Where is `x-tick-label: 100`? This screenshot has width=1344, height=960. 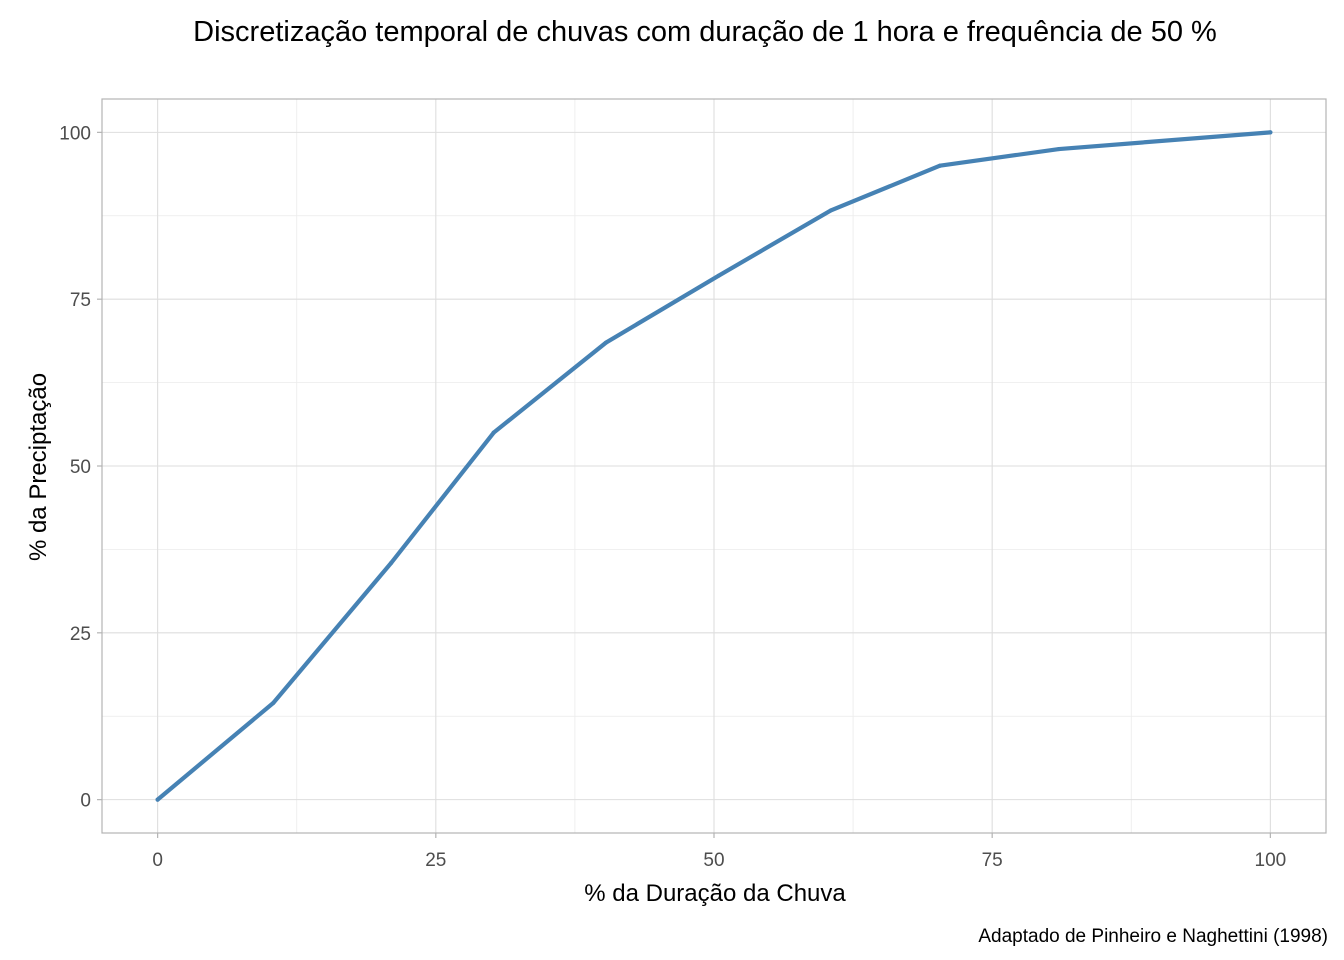 x-tick-label: 100 is located at coordinates (1271, 860).